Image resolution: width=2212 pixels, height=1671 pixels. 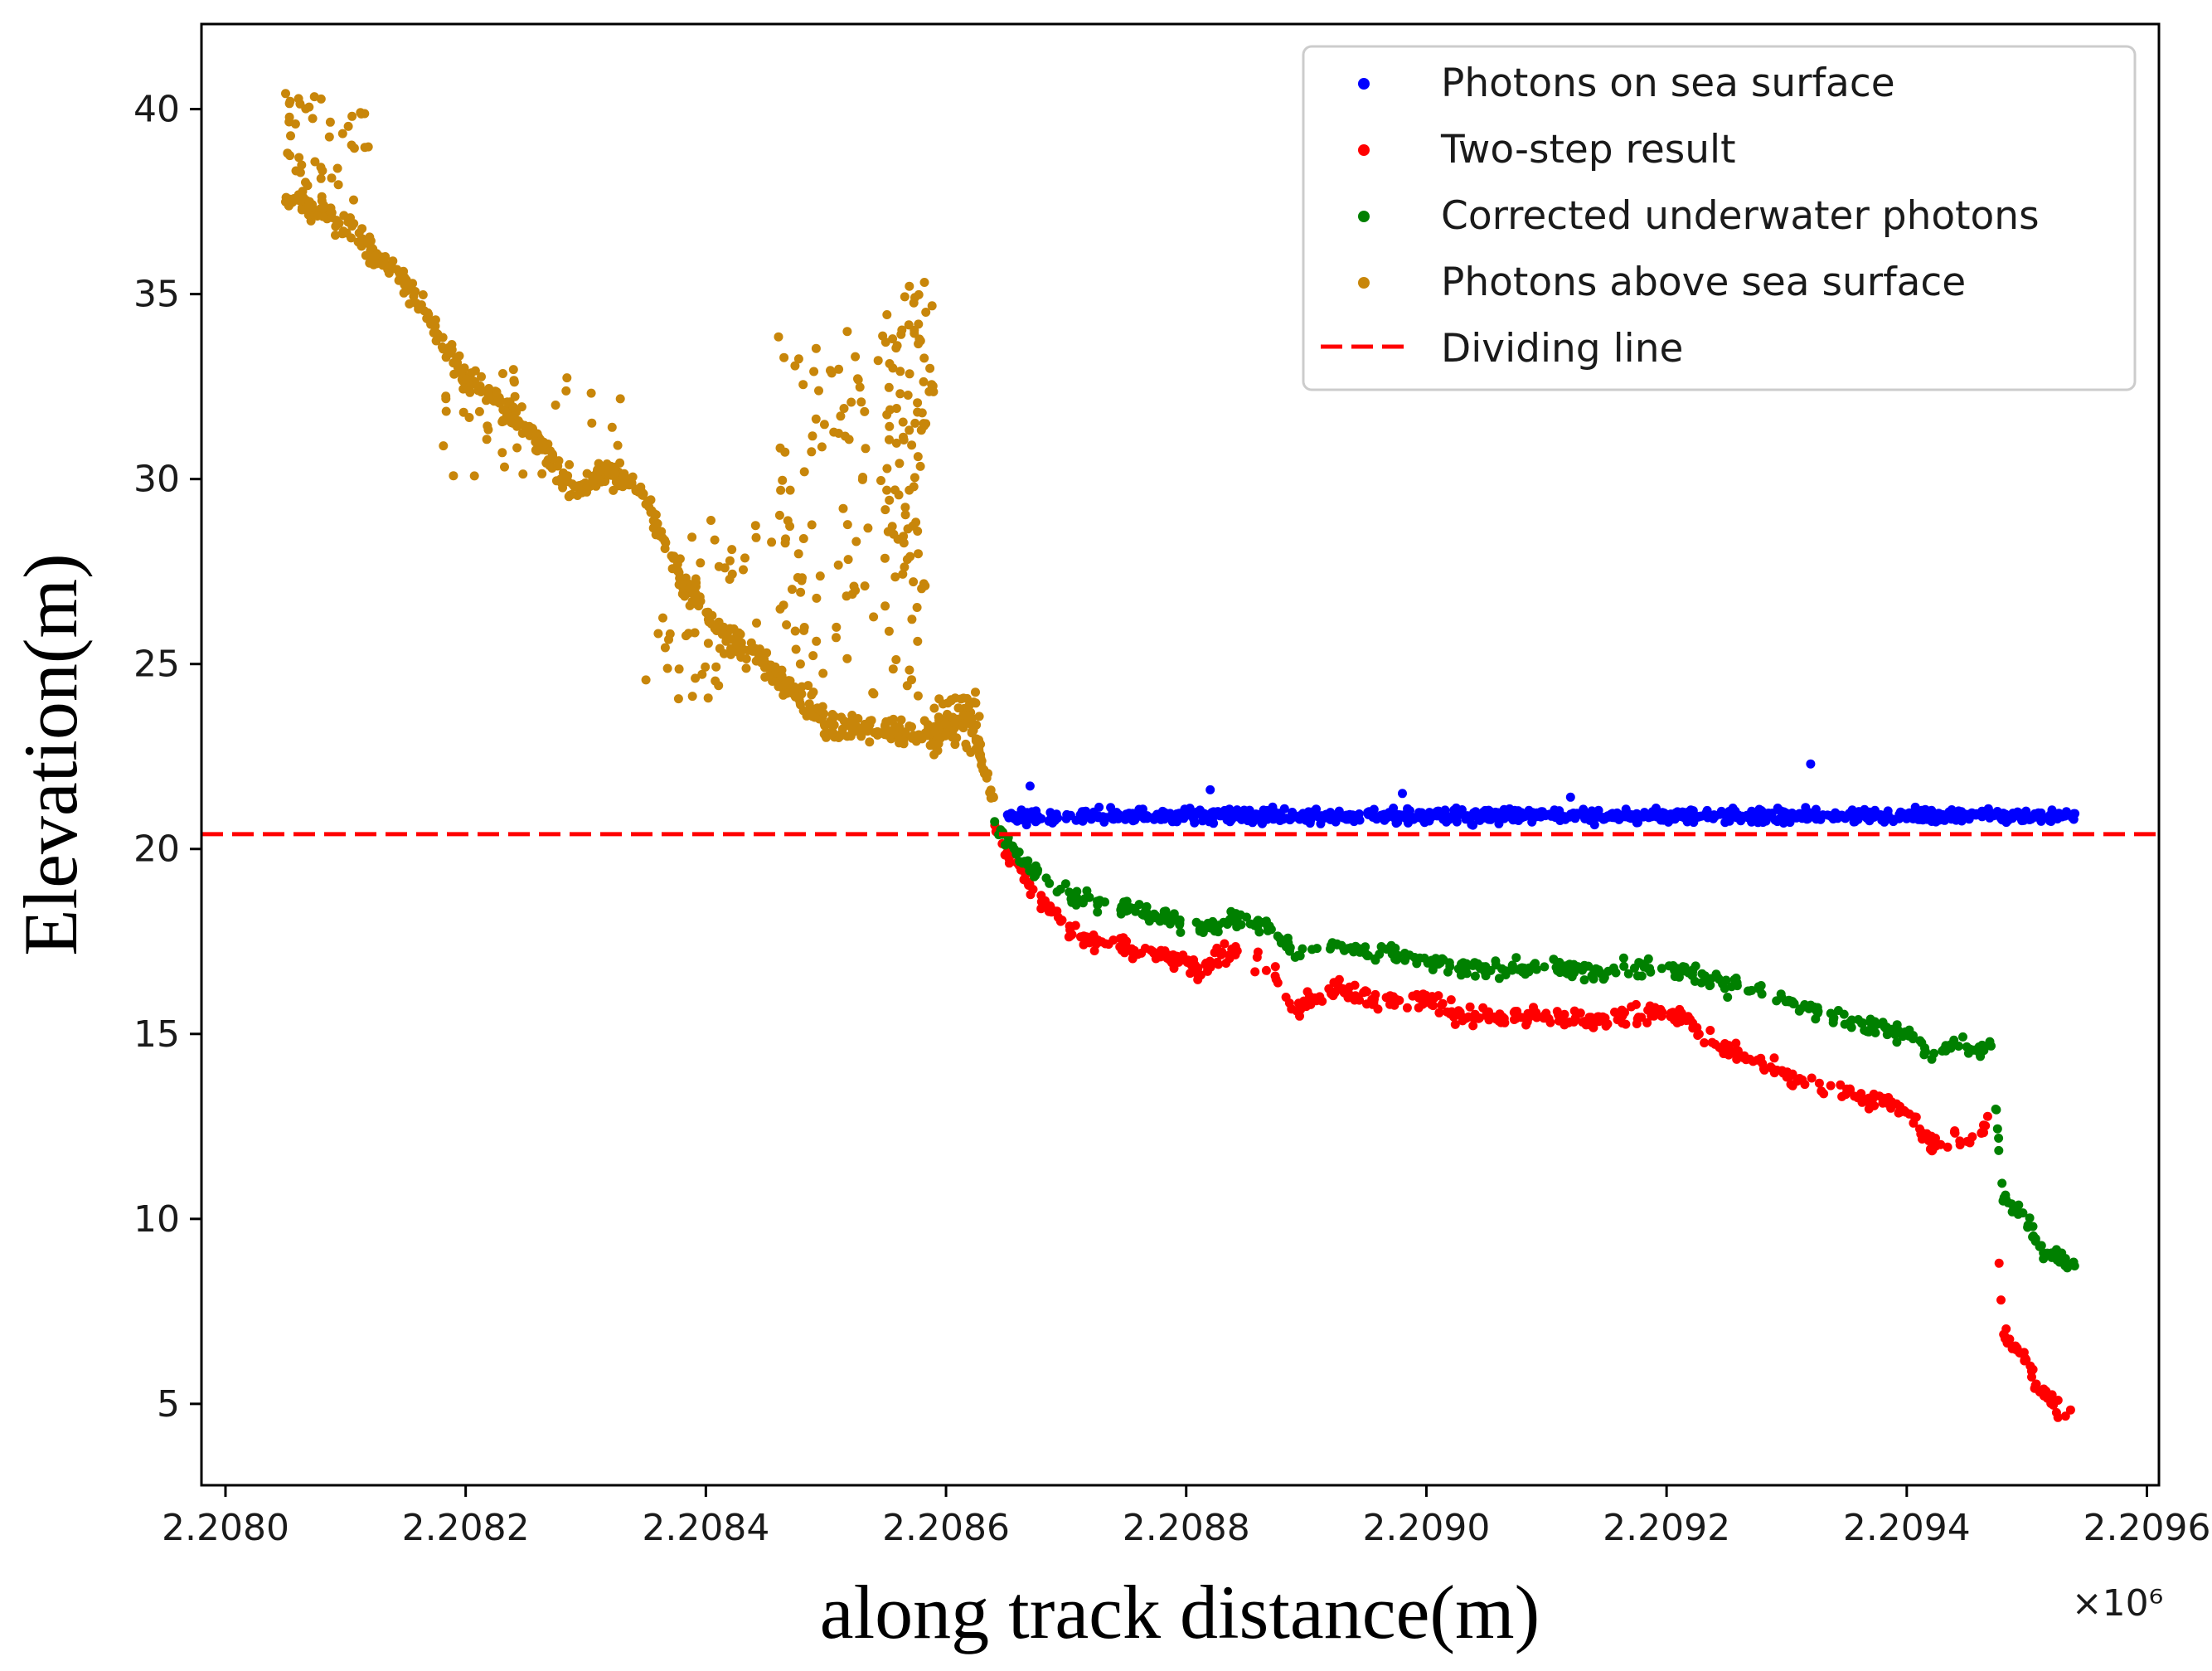 What do you see at coordinates (156, 295) in the screenshot?
I see `y-tick-label: 35` at bounding box center [156, 295].